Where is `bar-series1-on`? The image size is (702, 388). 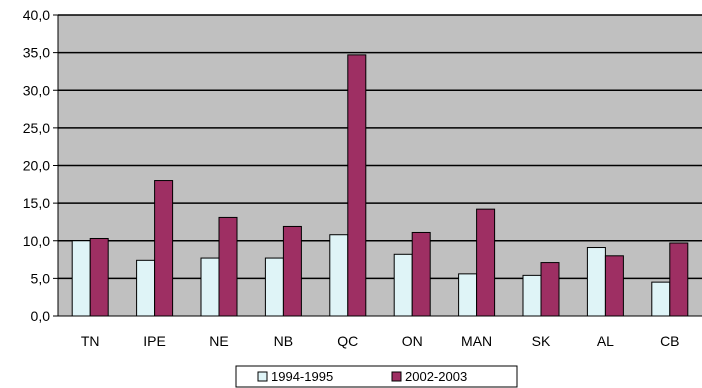 bar-series1-on is located at coordinates (403, 285).